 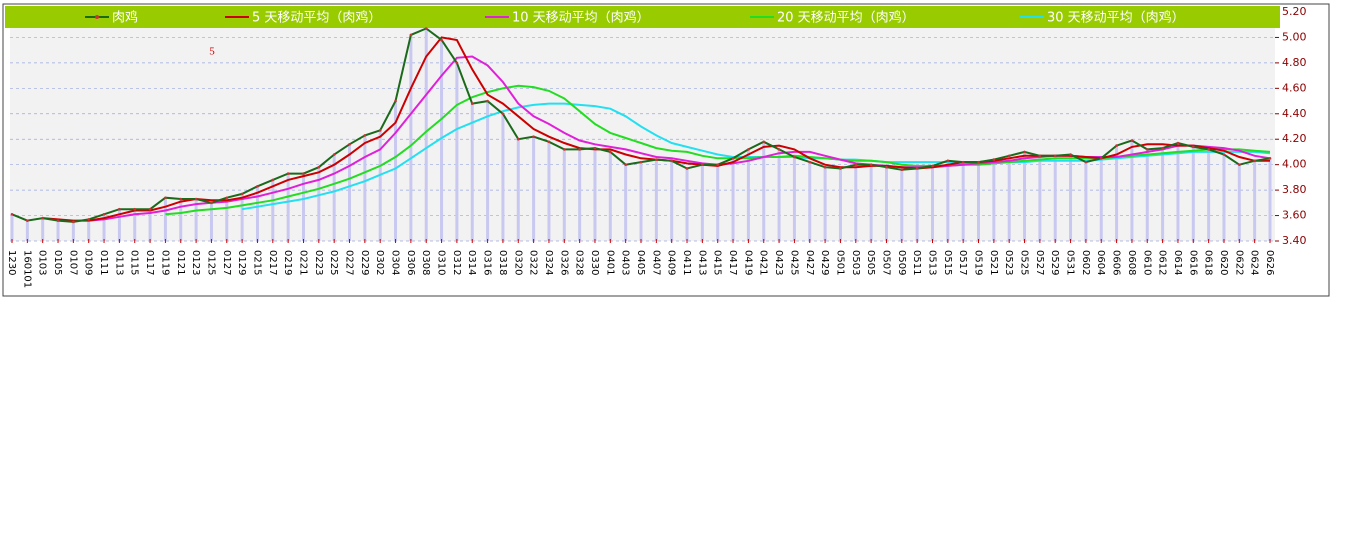 What do you see at coordinates (1294, 189) in the screenshot?
I see `y-tick-label: 3.80` at bounding box center [1294, 189].